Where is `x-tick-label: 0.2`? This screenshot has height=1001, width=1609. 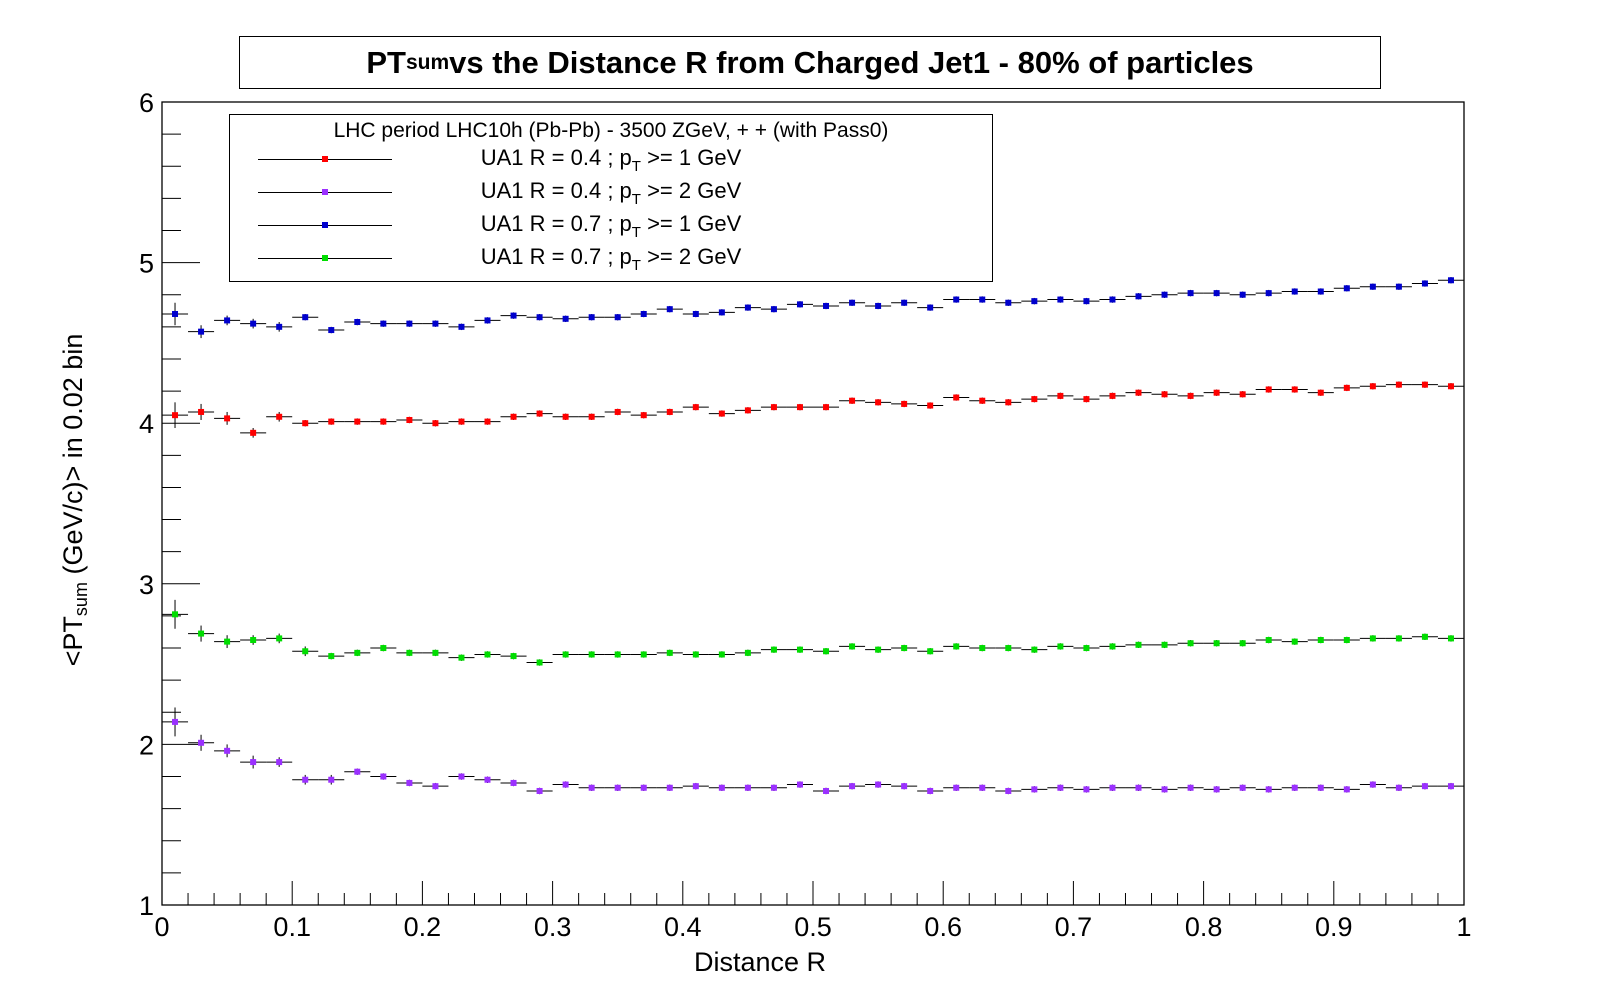 x-tick-label: 0.2 is located at coordinates (423, 927).